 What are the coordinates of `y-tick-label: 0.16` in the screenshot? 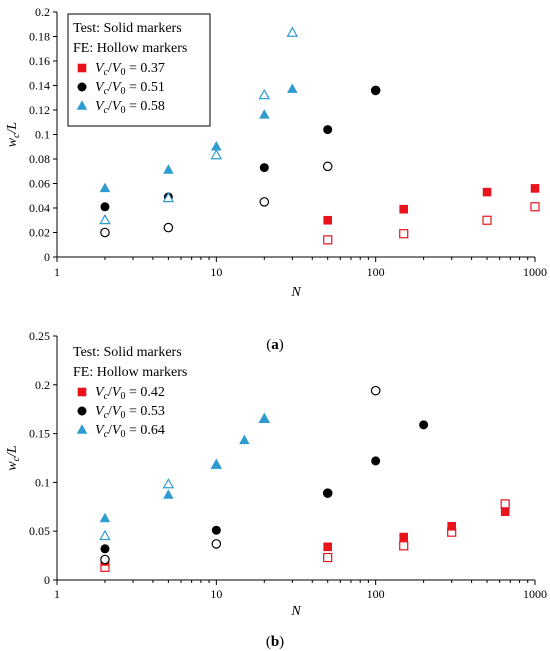 It's located at (39, 61).